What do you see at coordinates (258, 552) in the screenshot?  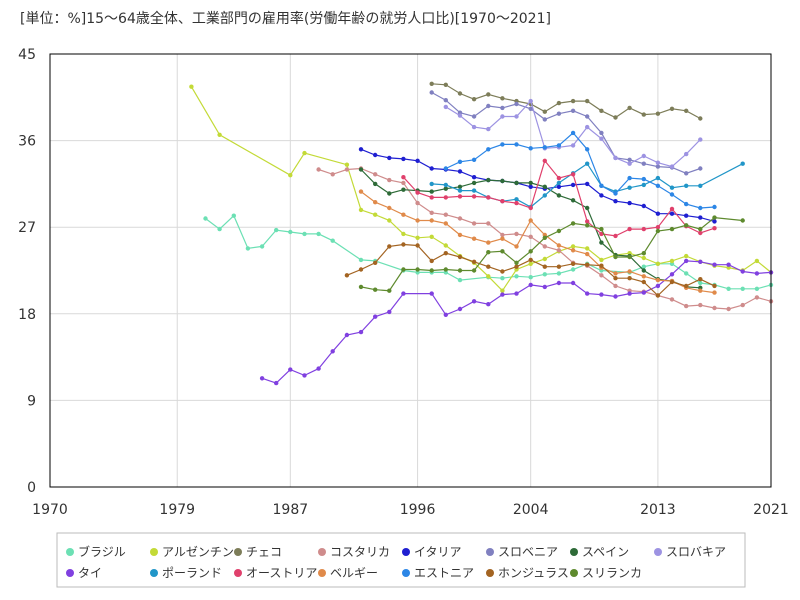 I see `legend-item: チェコ` at bounding box center [258, 552].